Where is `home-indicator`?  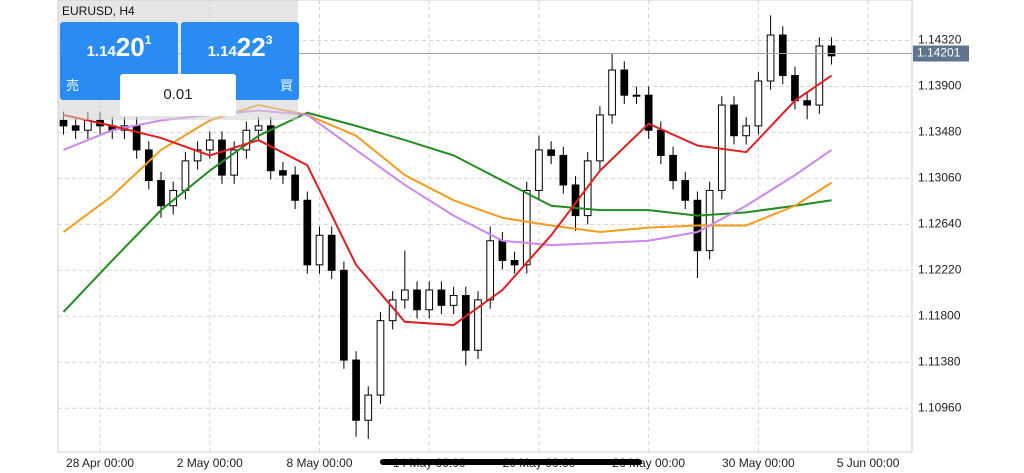 home-indicator is located at coordinates (511, 462).